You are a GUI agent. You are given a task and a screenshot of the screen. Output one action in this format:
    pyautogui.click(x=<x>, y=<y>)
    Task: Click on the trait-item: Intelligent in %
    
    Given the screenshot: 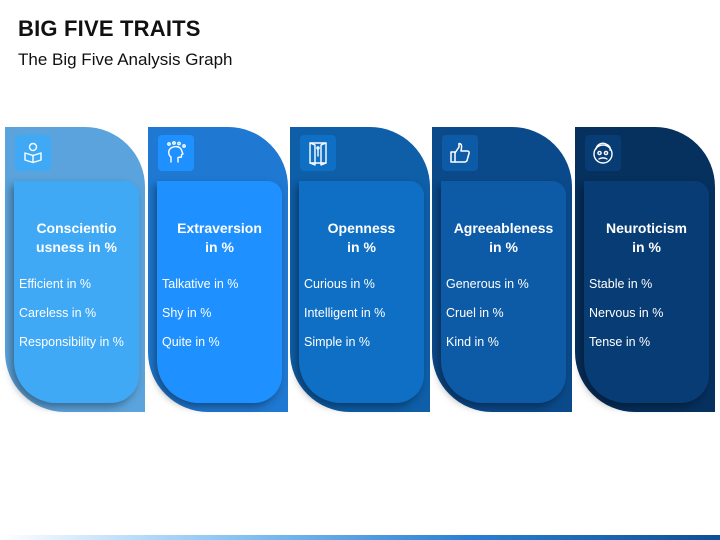 What is the action you would take?
    pyautogui.click(x=345, y=313)
    